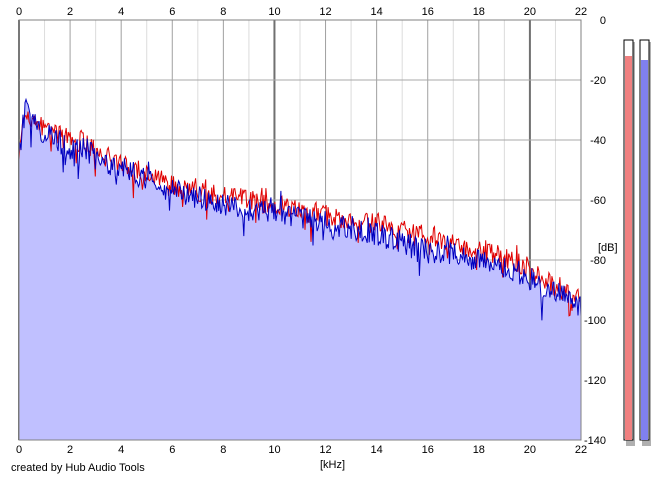 Image resolution: width=664 pixels, height=481 pixels. What do you see at coordinates (78, 468) in the screenshot?
I see `credit-text: created by Hub Audio Tools` at bounding box center [78, 468].